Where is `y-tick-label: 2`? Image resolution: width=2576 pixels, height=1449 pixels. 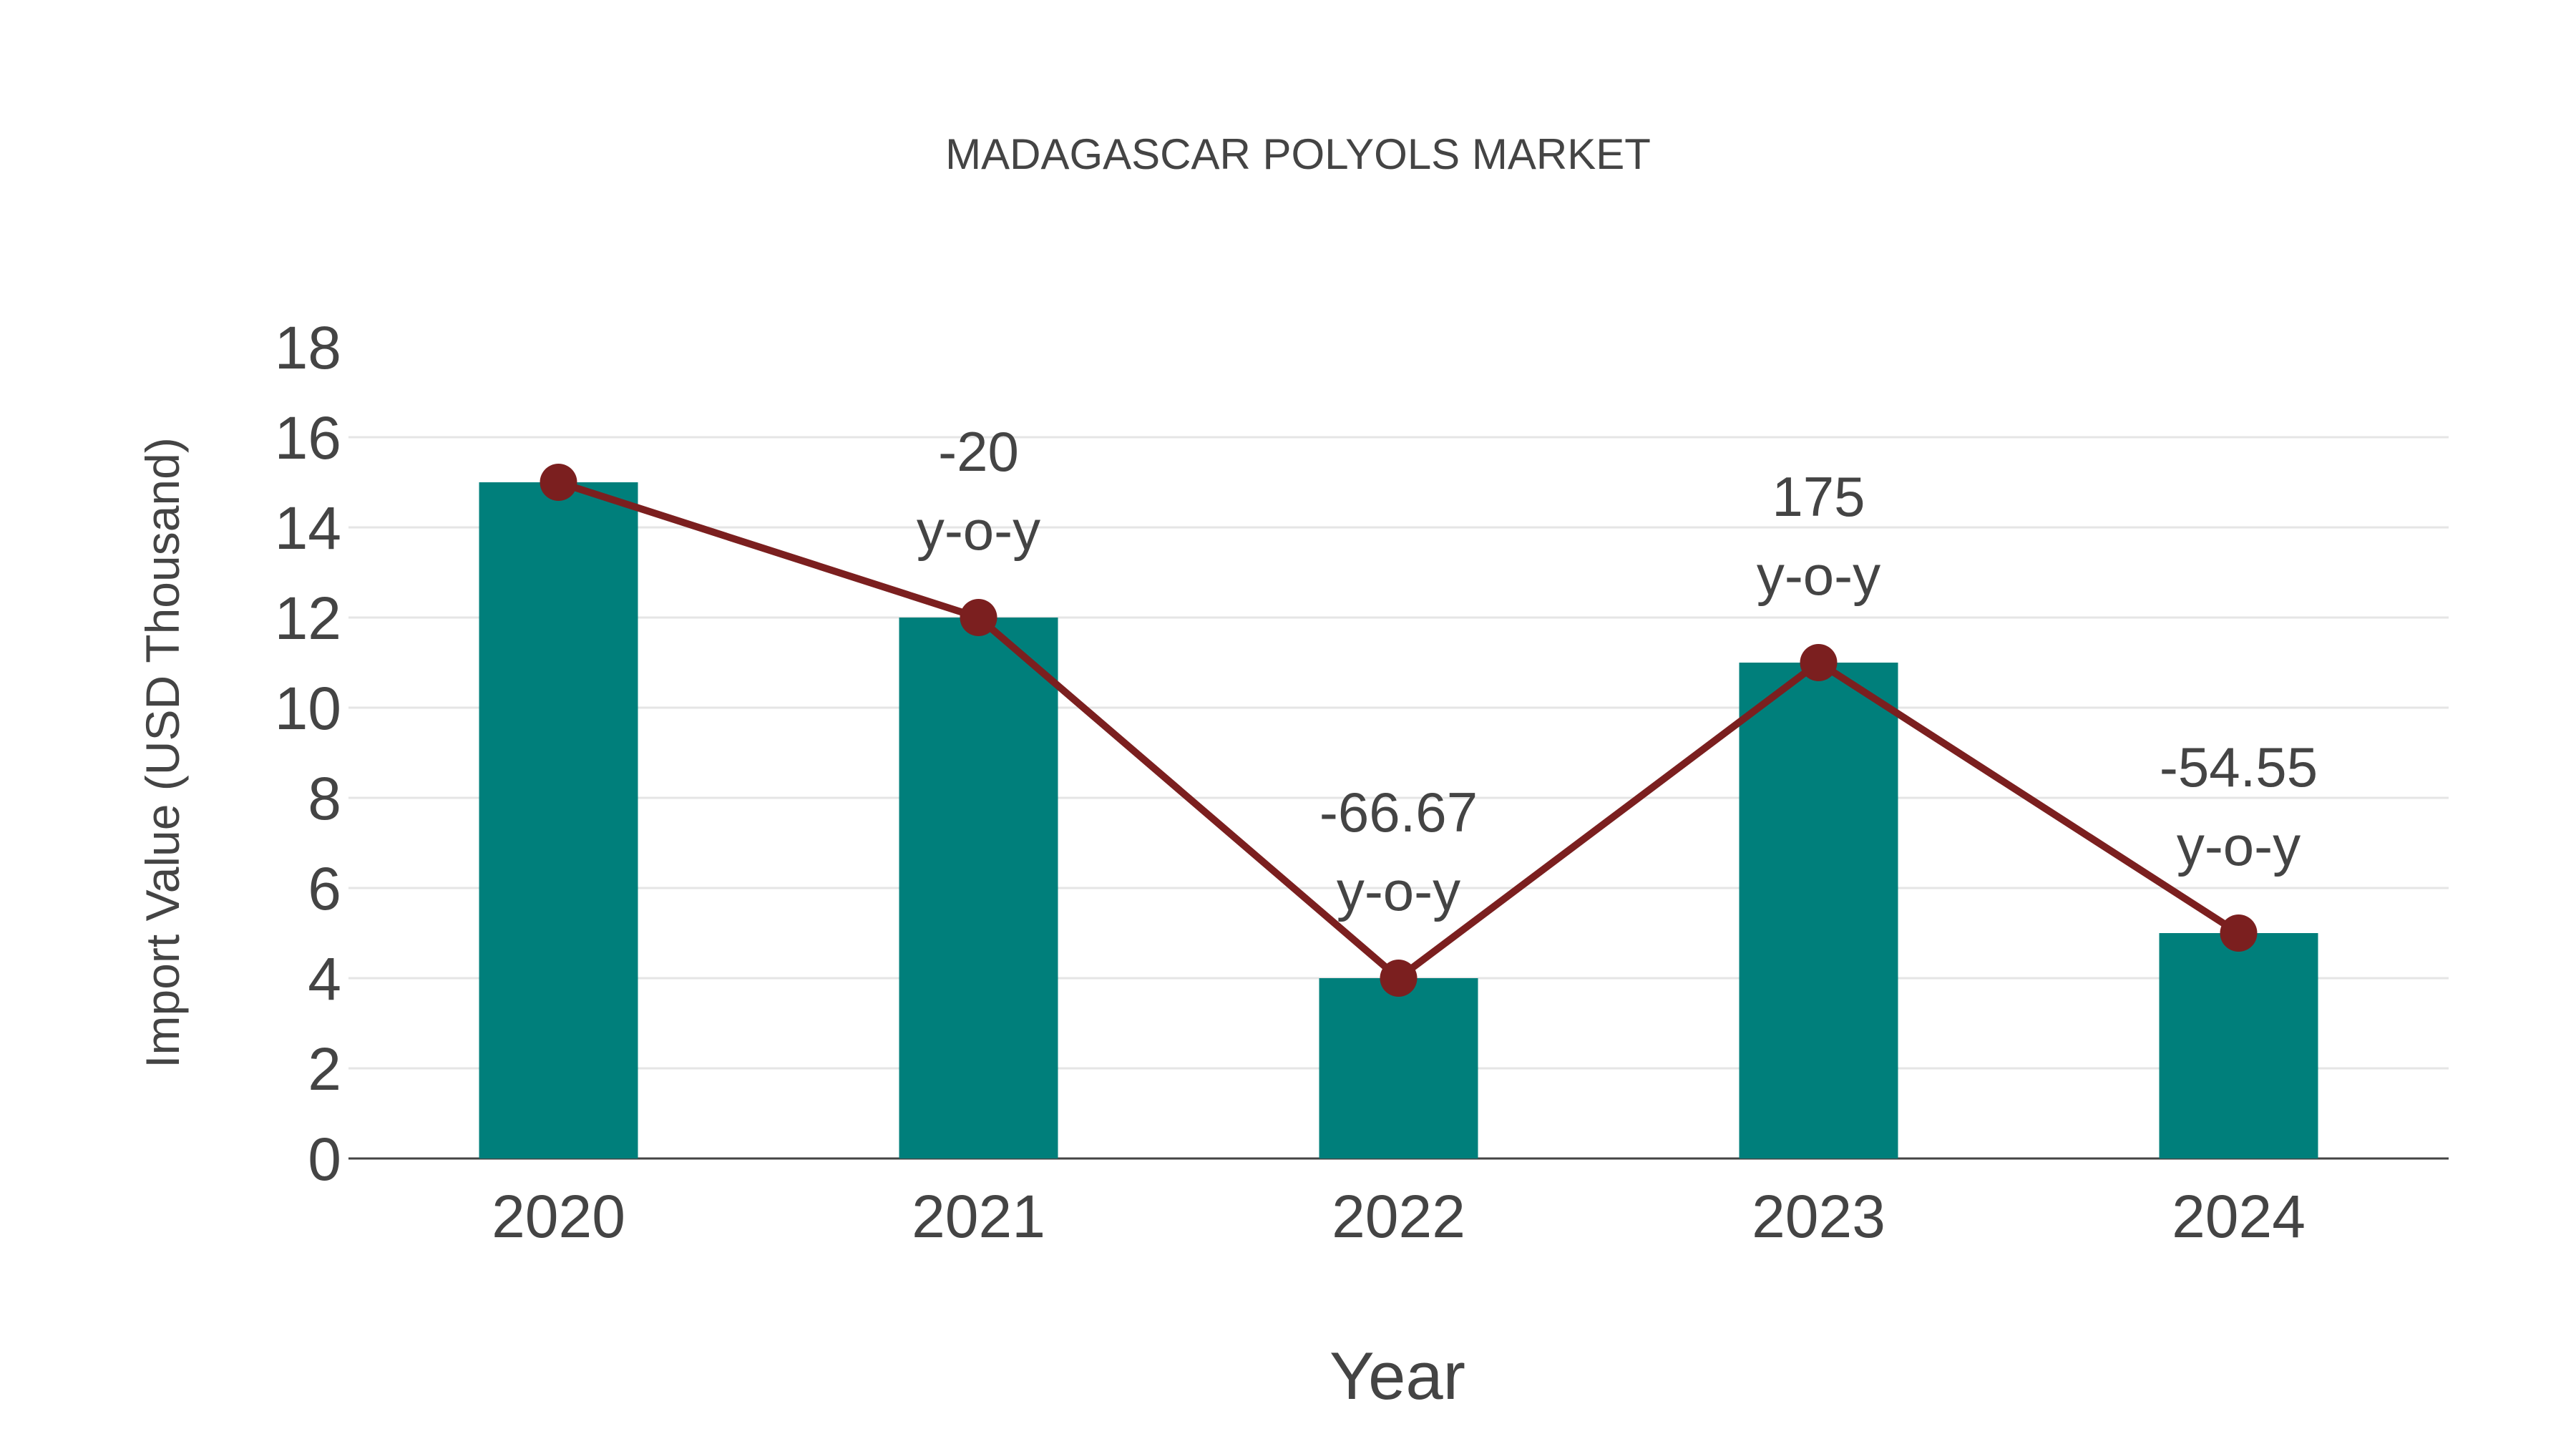 y-tick-label: 2 is located at coordinates (324, 1069).